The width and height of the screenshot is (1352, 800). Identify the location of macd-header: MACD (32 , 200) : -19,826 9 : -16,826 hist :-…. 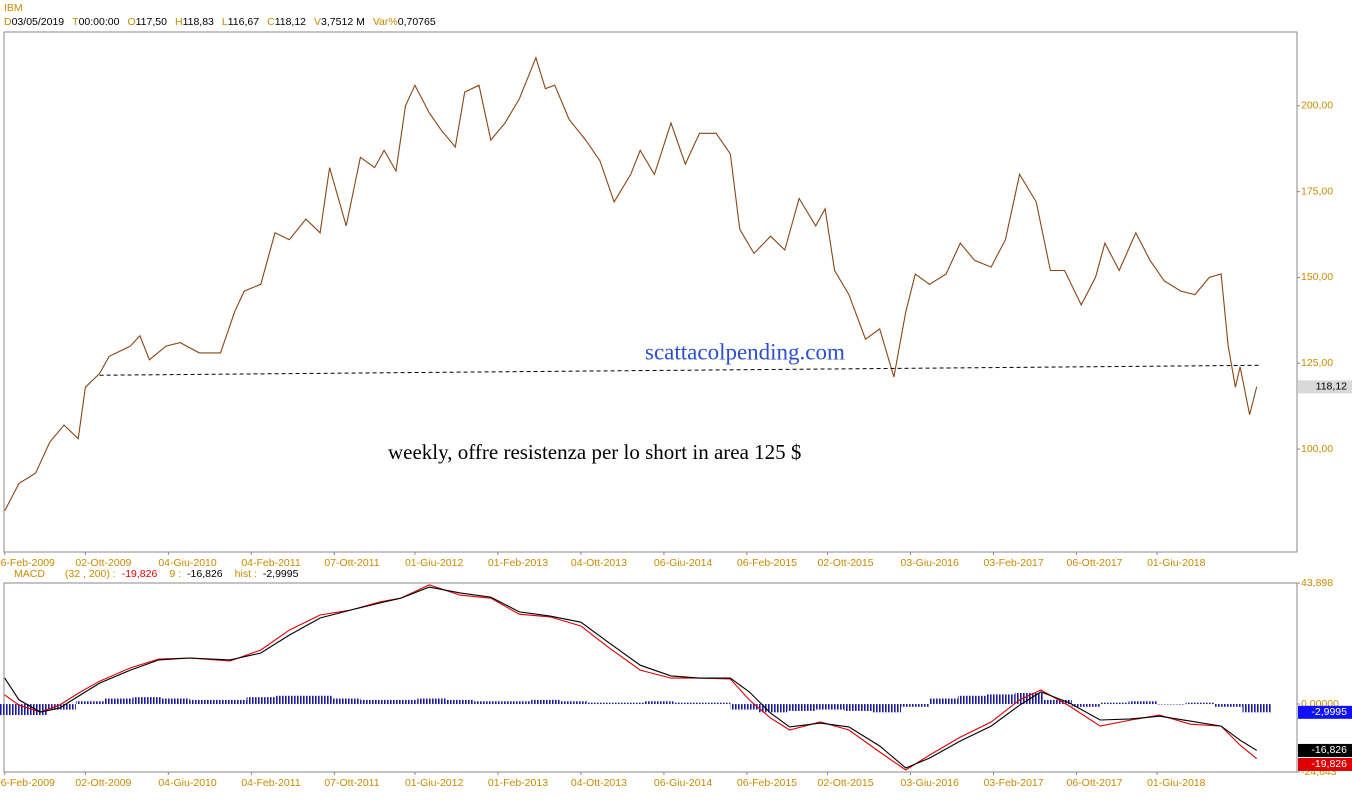
(156, 574).